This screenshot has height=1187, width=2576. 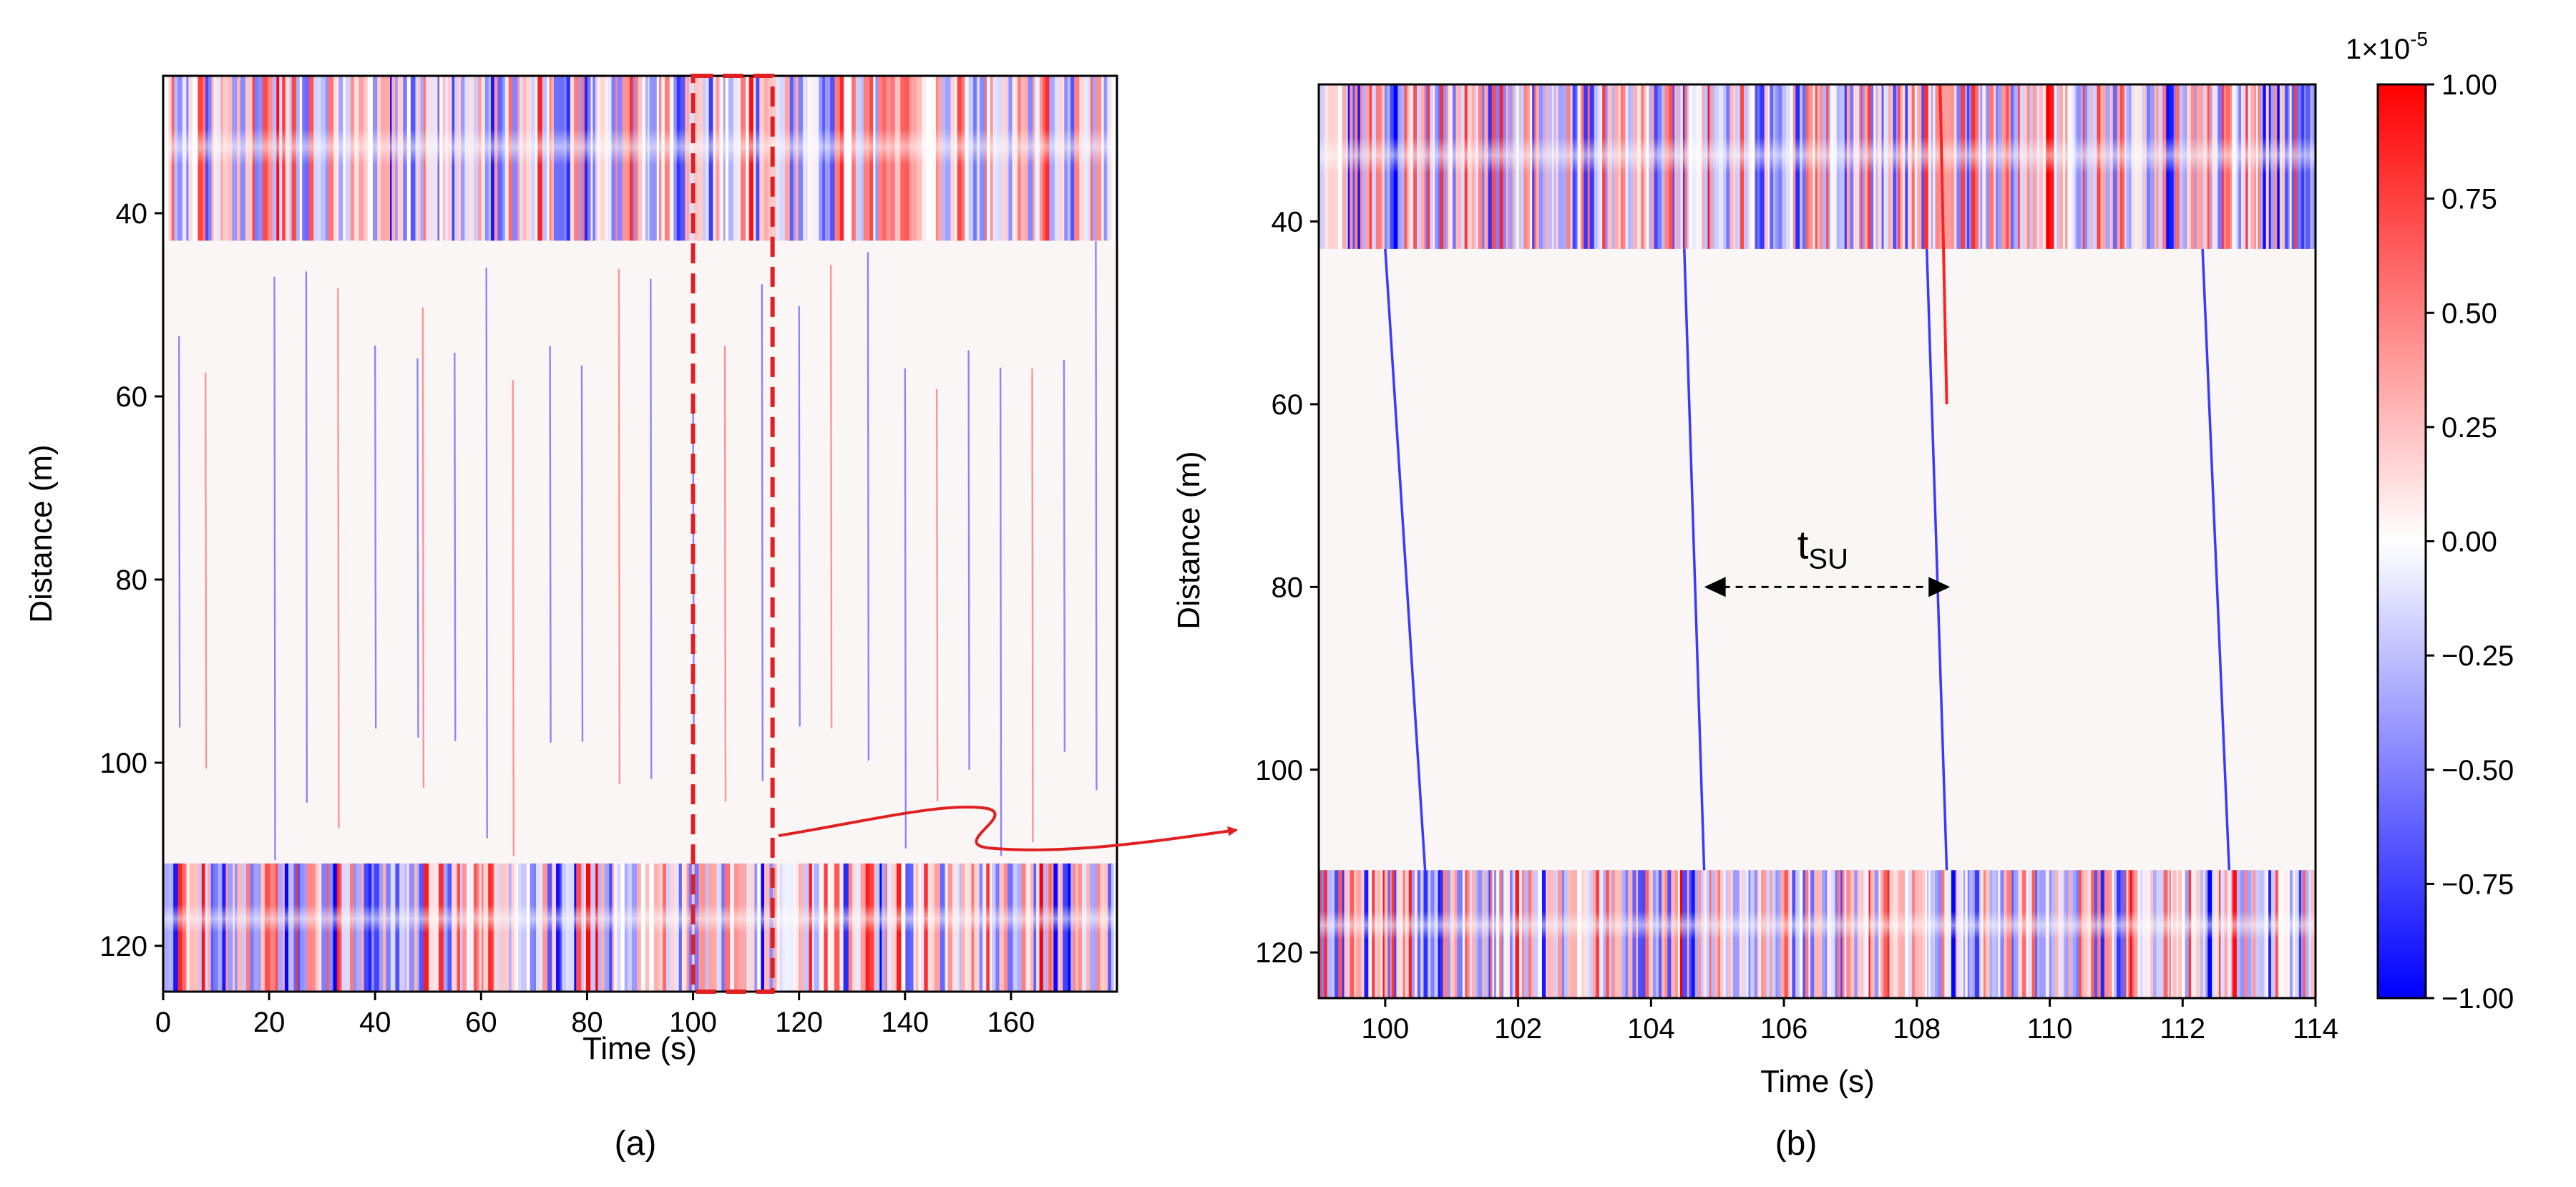 I want to click on colorbar-exponent: 1×10⁻⁵, so click(x=2387, y=46).